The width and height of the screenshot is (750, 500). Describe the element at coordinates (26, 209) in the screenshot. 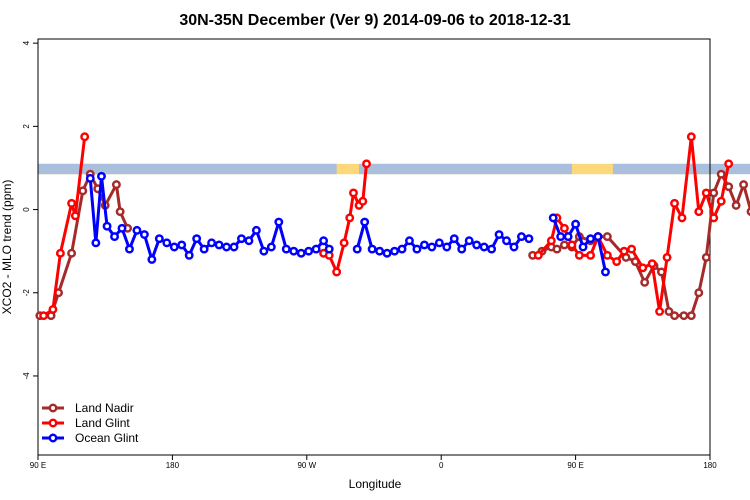

I see `y-tick-label-2: 0` at that location.